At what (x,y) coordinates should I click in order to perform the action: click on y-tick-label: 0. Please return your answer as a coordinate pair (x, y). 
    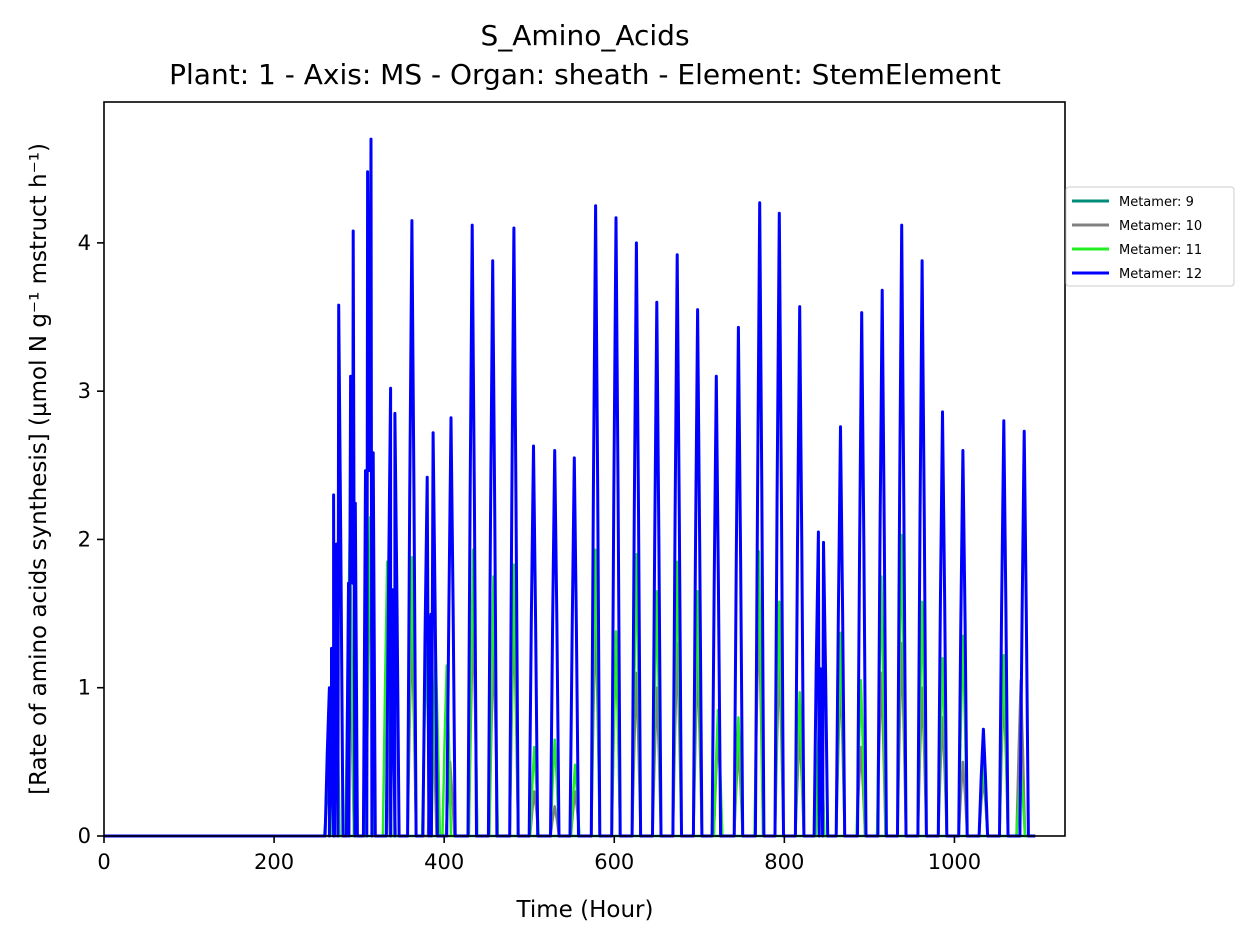
    Looking at the image, I should click on (84, 836).